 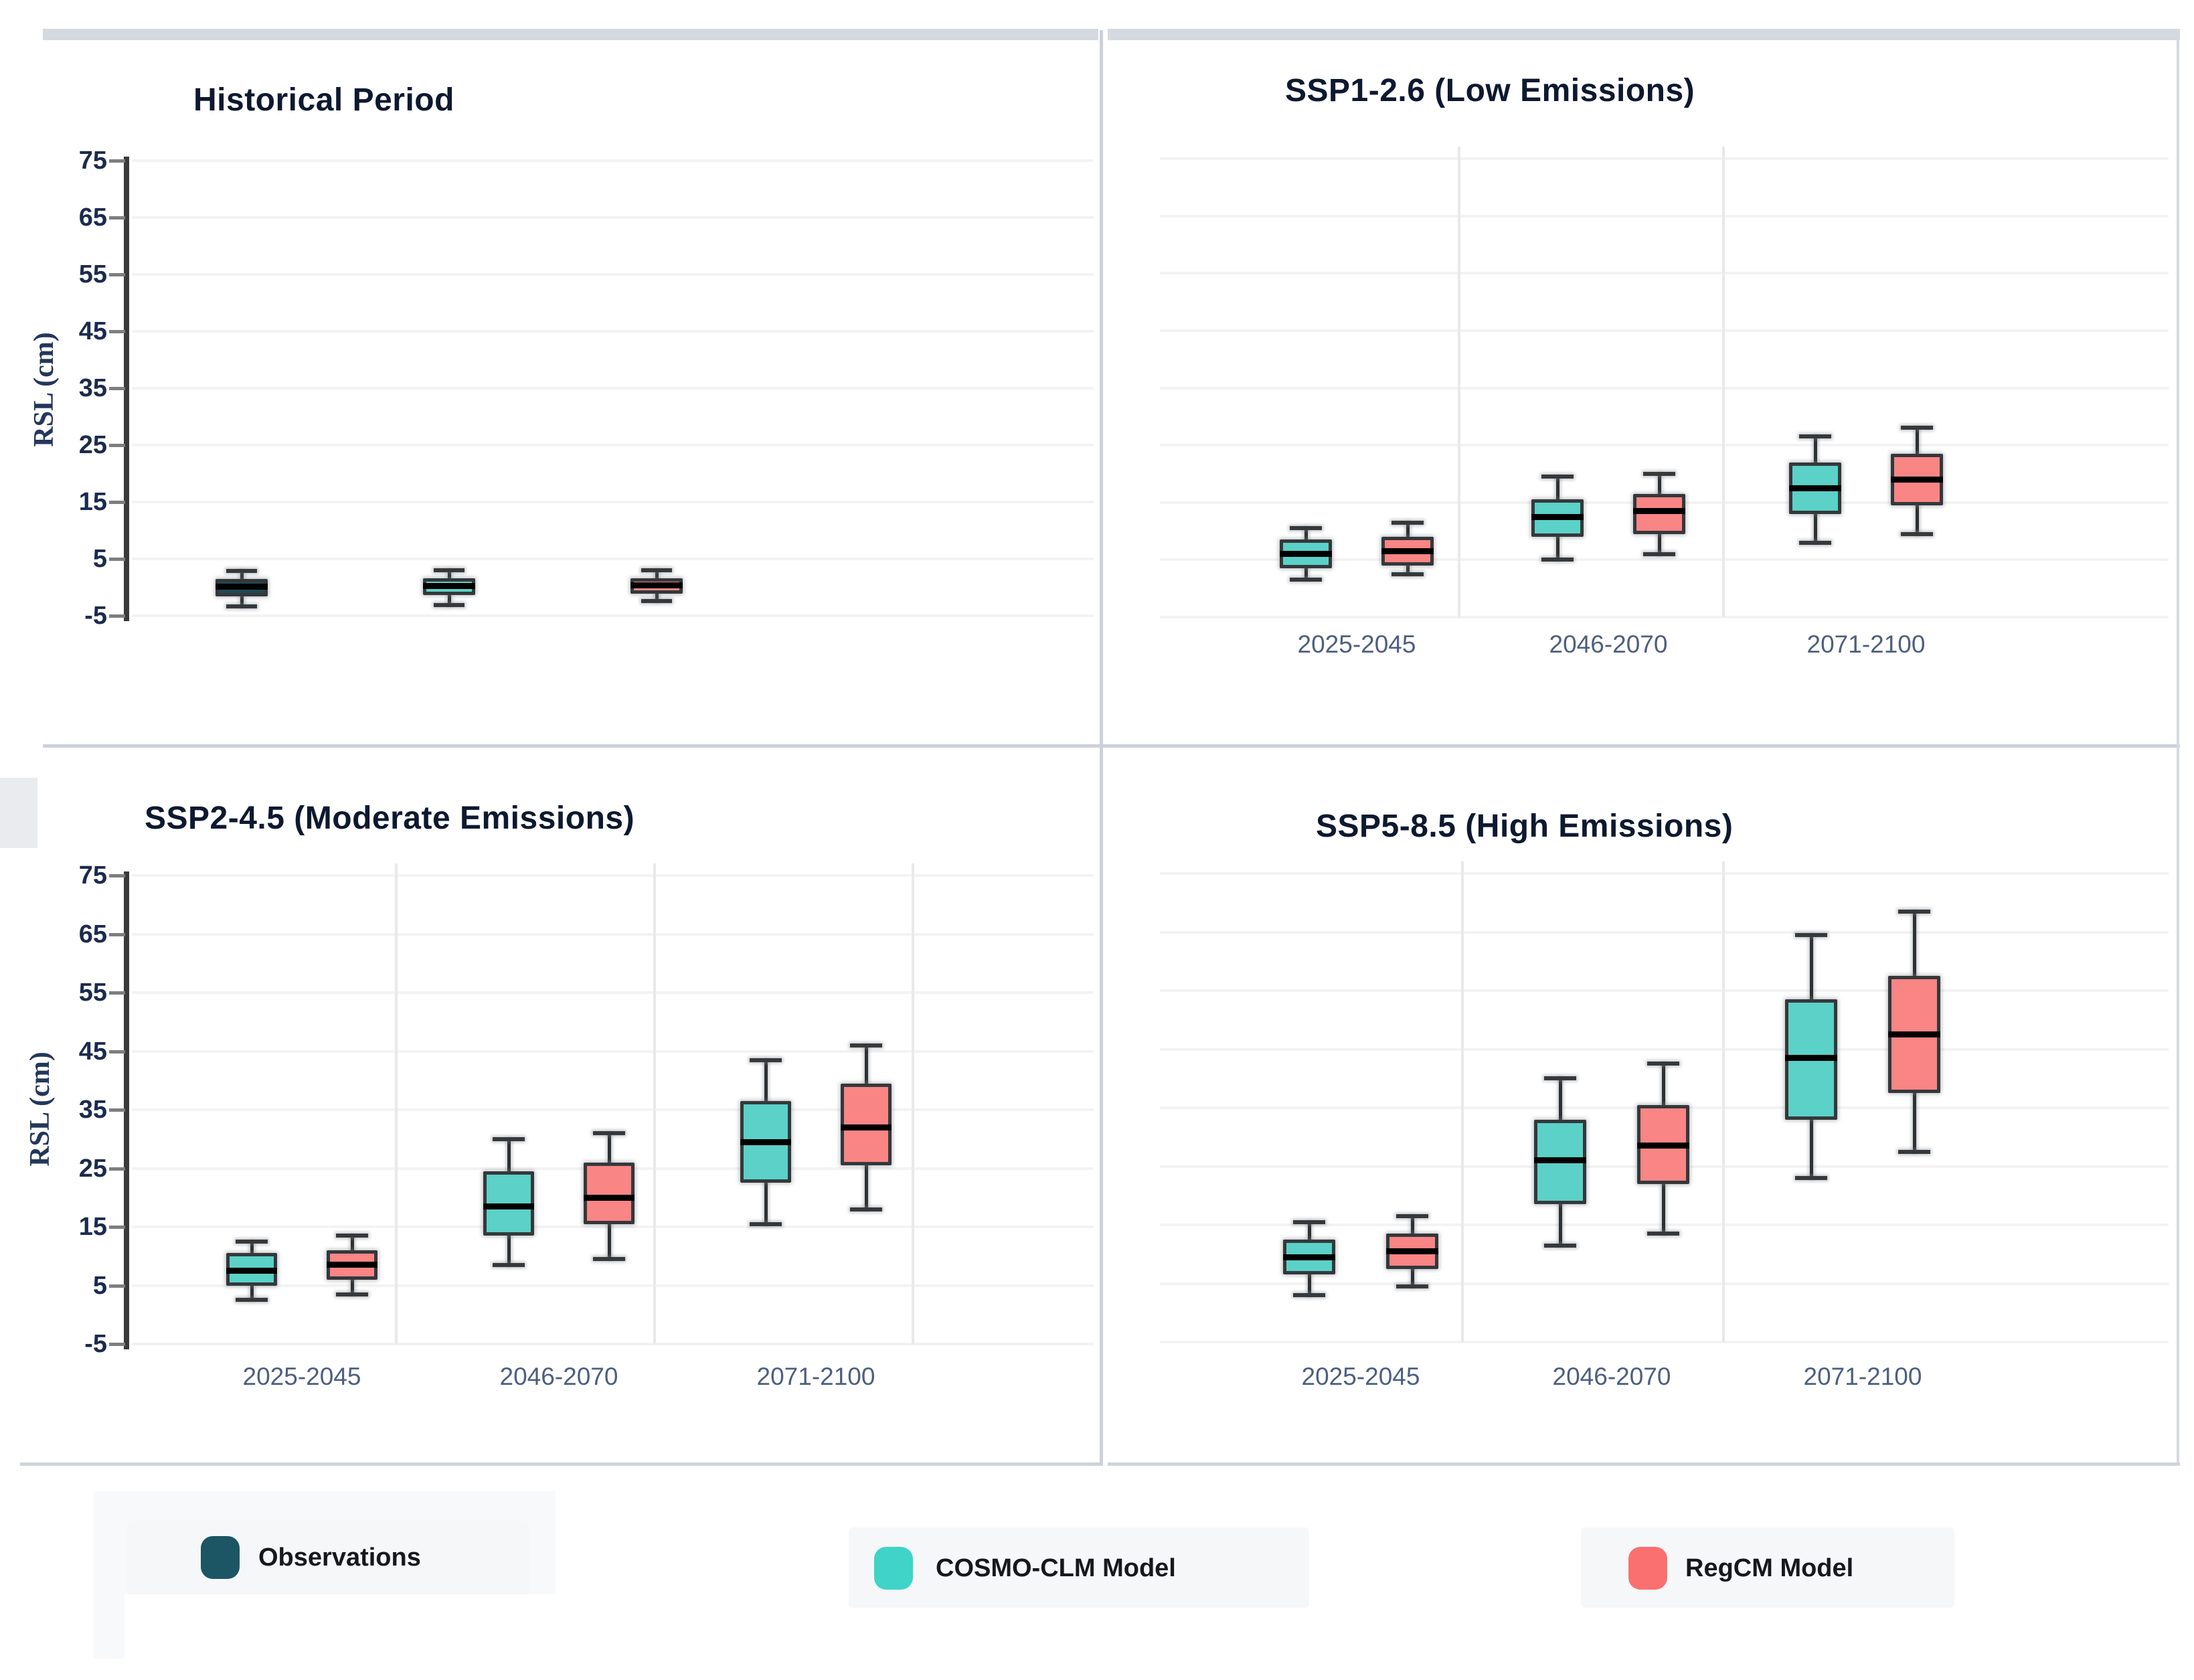 I want to click on gridline-y35, so click(x=613, y=388).